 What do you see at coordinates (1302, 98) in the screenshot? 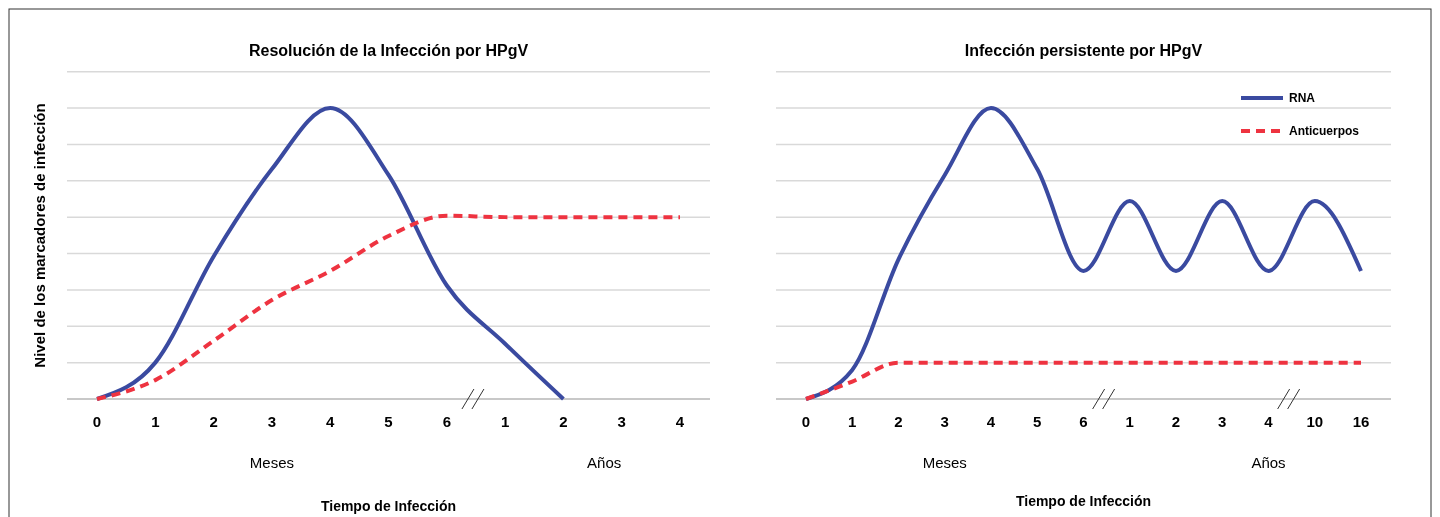
I see `legend-label: RNA` at bounding box center [1302, 98].